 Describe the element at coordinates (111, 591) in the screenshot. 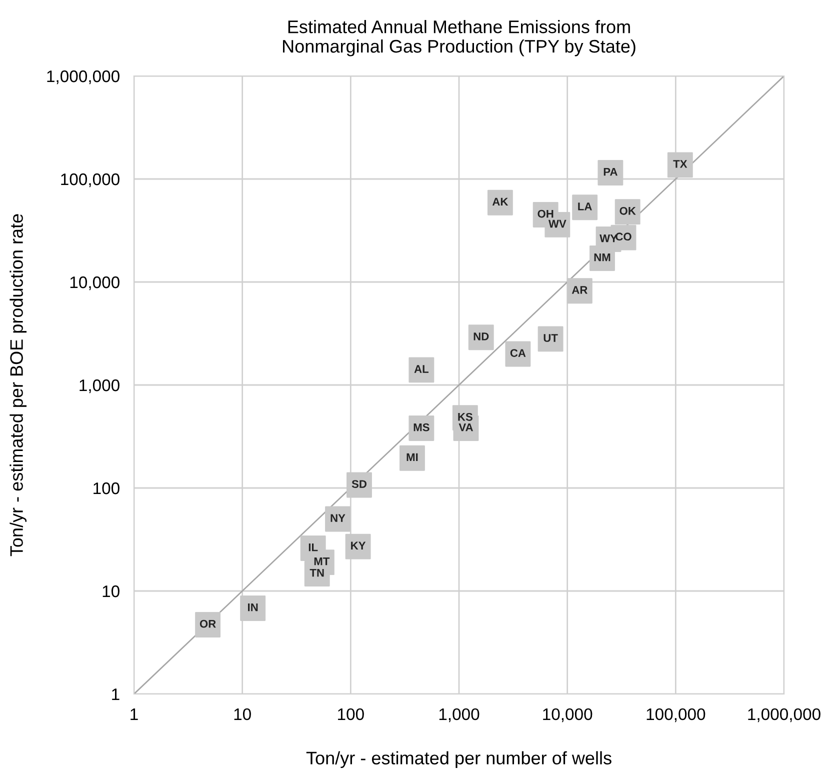

I see `y-tick-label: 10` at that location.